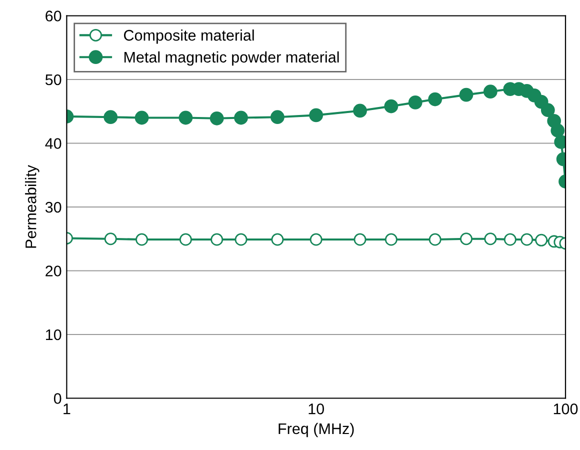 This screenshot has height=450, width=580. Describe the element at coordinates (53, 207) in the screenshot. I see `y-tick-label: 30` at that location.